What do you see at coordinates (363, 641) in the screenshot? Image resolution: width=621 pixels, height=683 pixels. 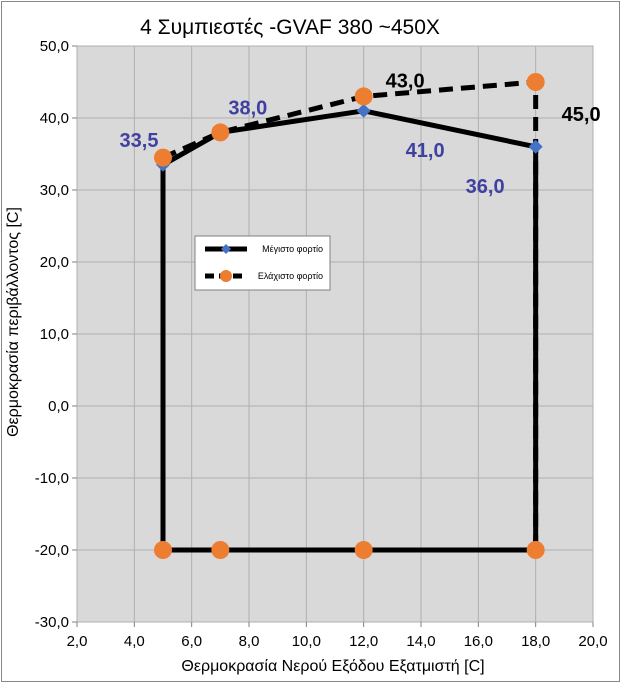 I see `x-tick-label: 12,0` at bounding box center [363, 641].